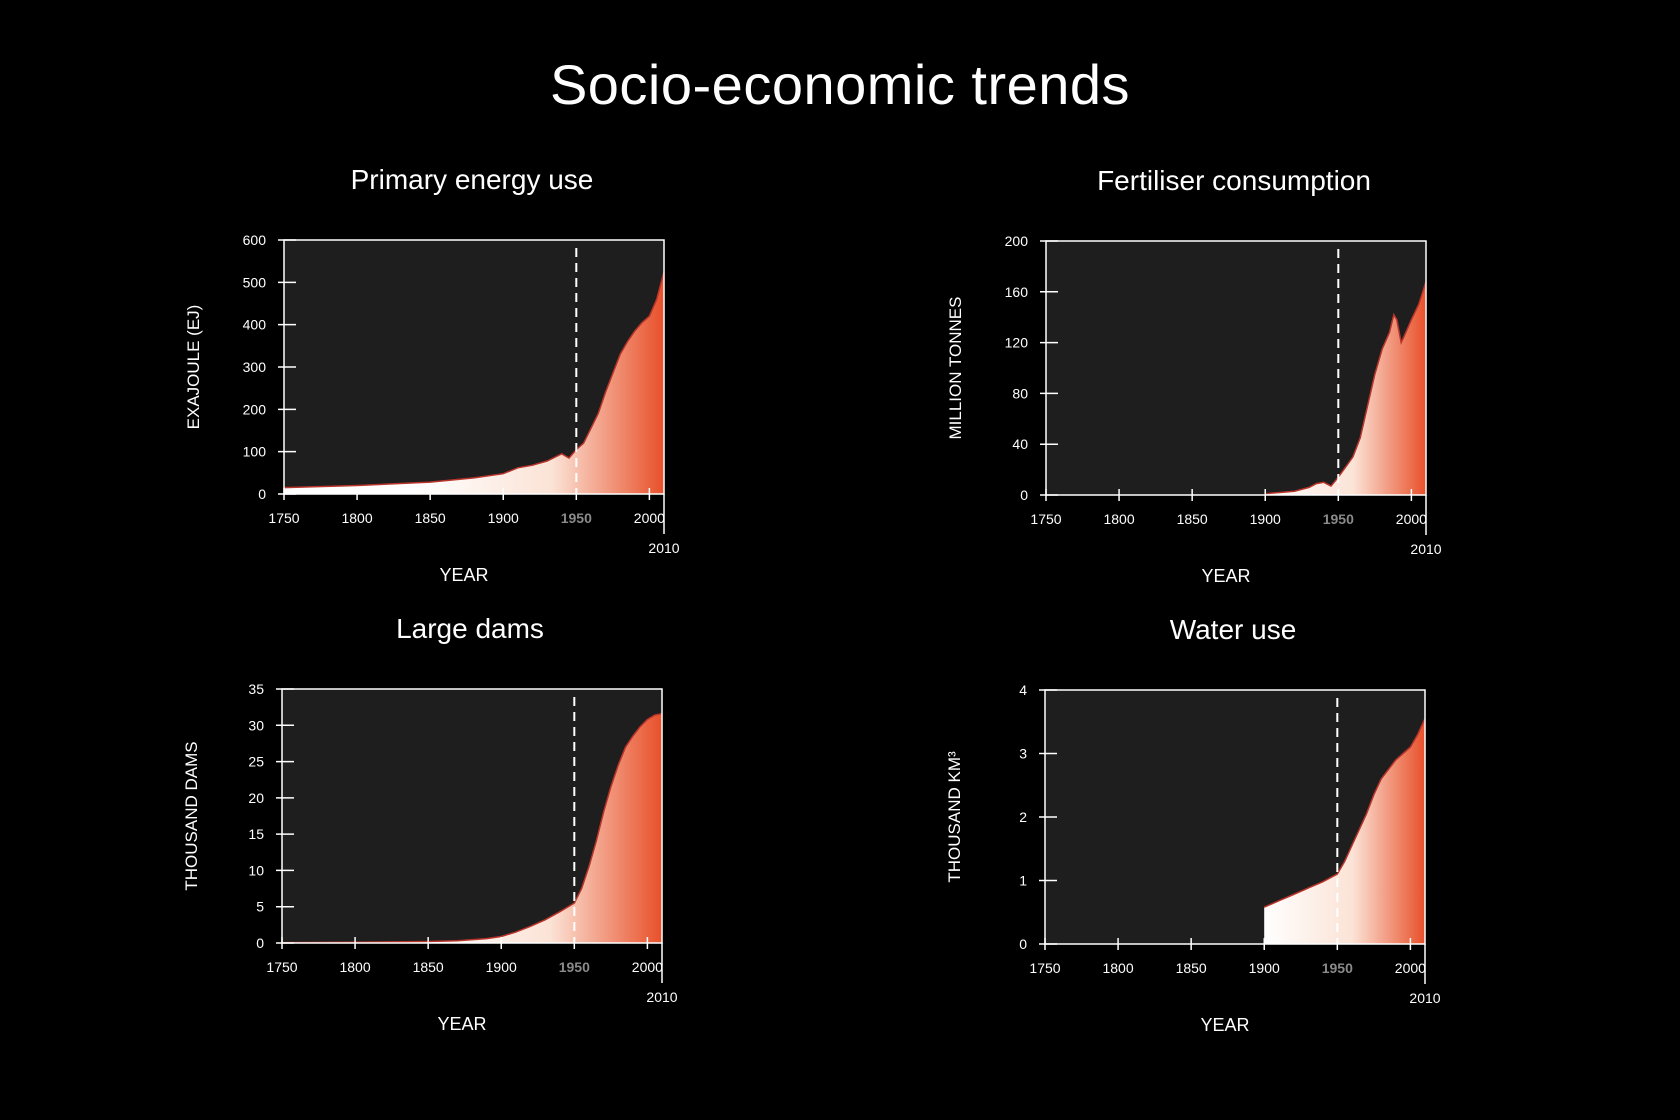 The image size is (1680, 1120). Describe the element at coordinates (255, 367) in the screenshot. I see `y-tick-label: 300` at that location.